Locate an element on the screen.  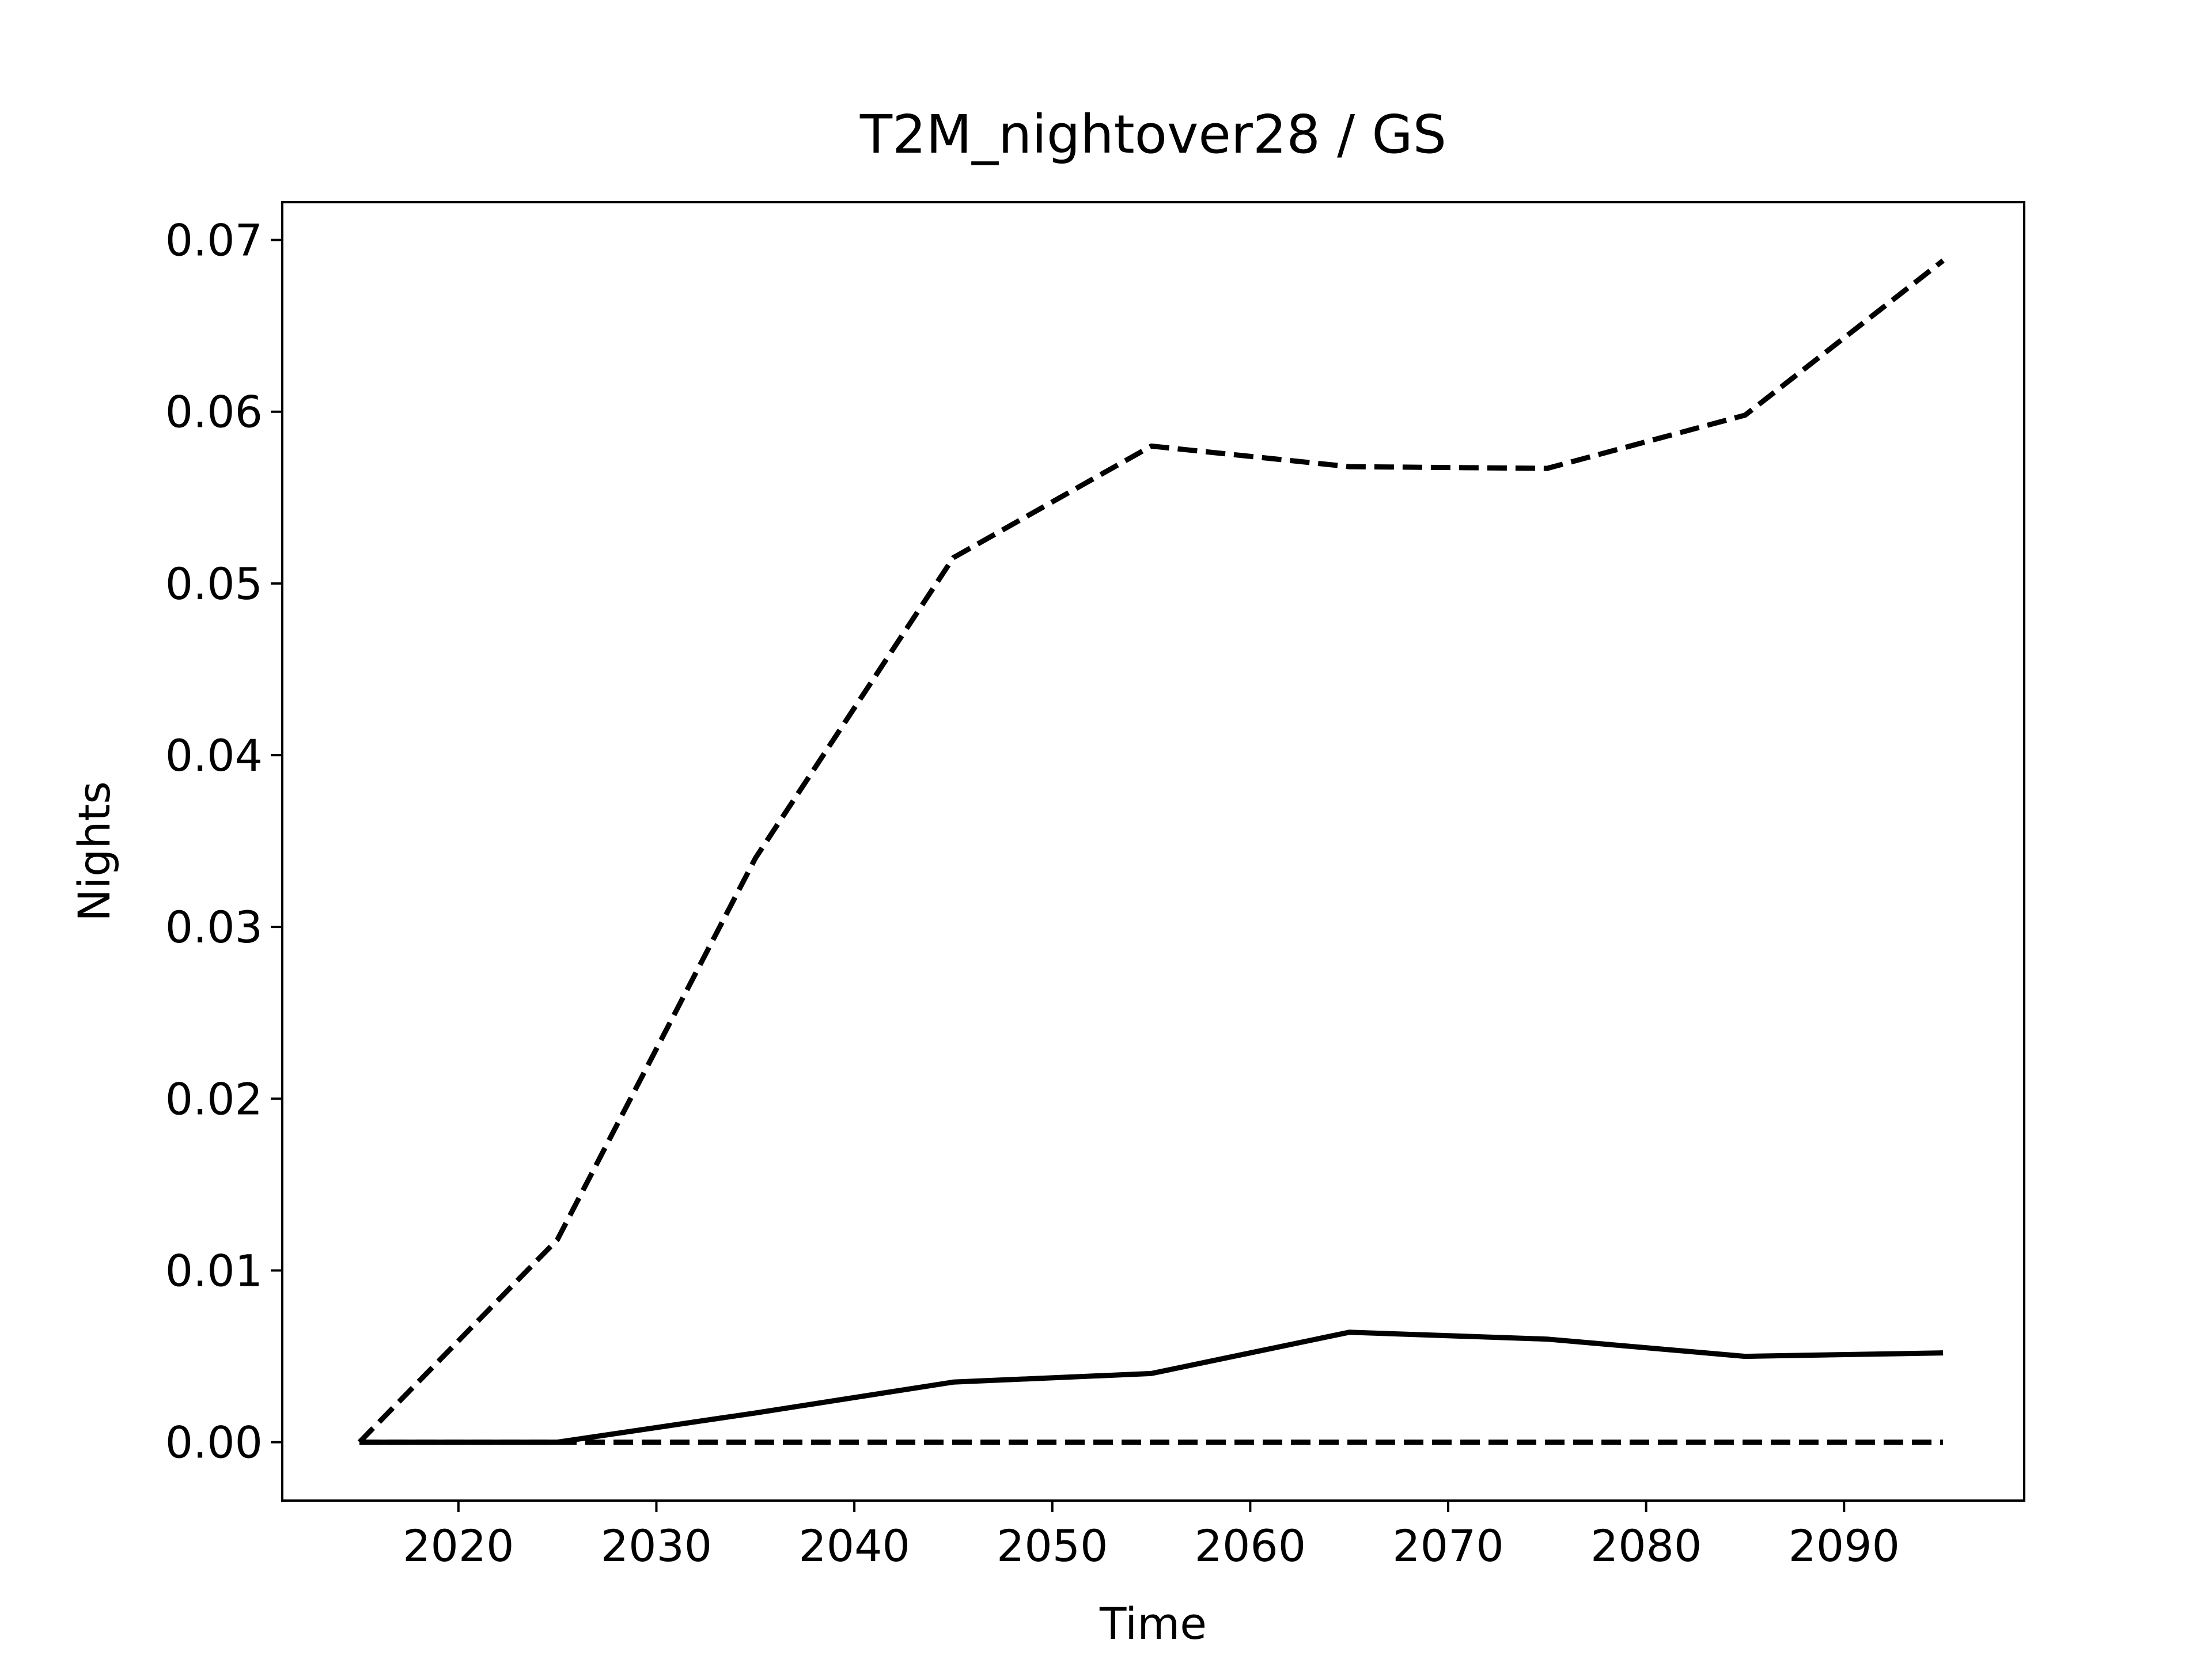
y-tick-label: 0.01 is located at coordinates (214, 1270).